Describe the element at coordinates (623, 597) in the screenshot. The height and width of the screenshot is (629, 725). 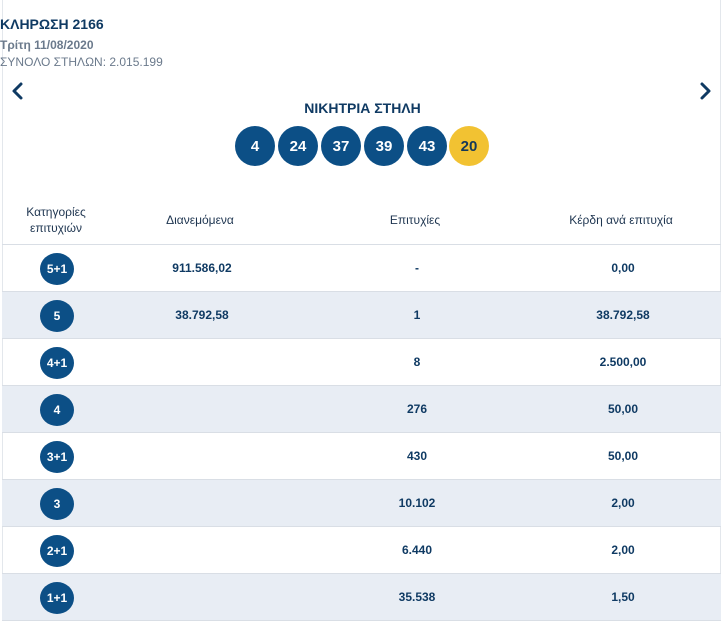
I see `prize-cell: 1,50` at that location.